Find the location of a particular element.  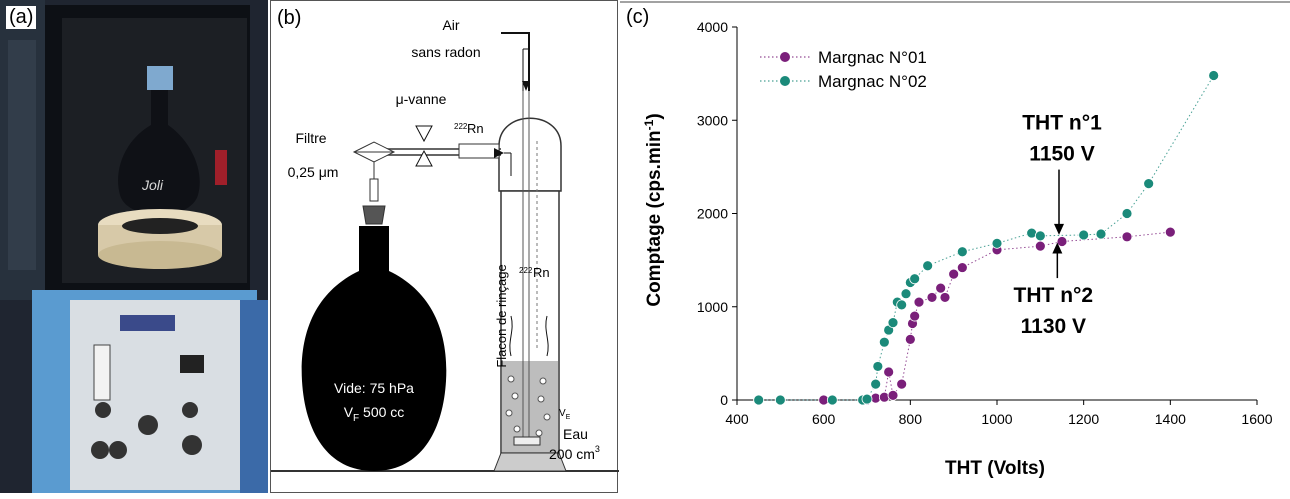

x-axis-label: THT (Volts) is located at coordinates (995, 468).